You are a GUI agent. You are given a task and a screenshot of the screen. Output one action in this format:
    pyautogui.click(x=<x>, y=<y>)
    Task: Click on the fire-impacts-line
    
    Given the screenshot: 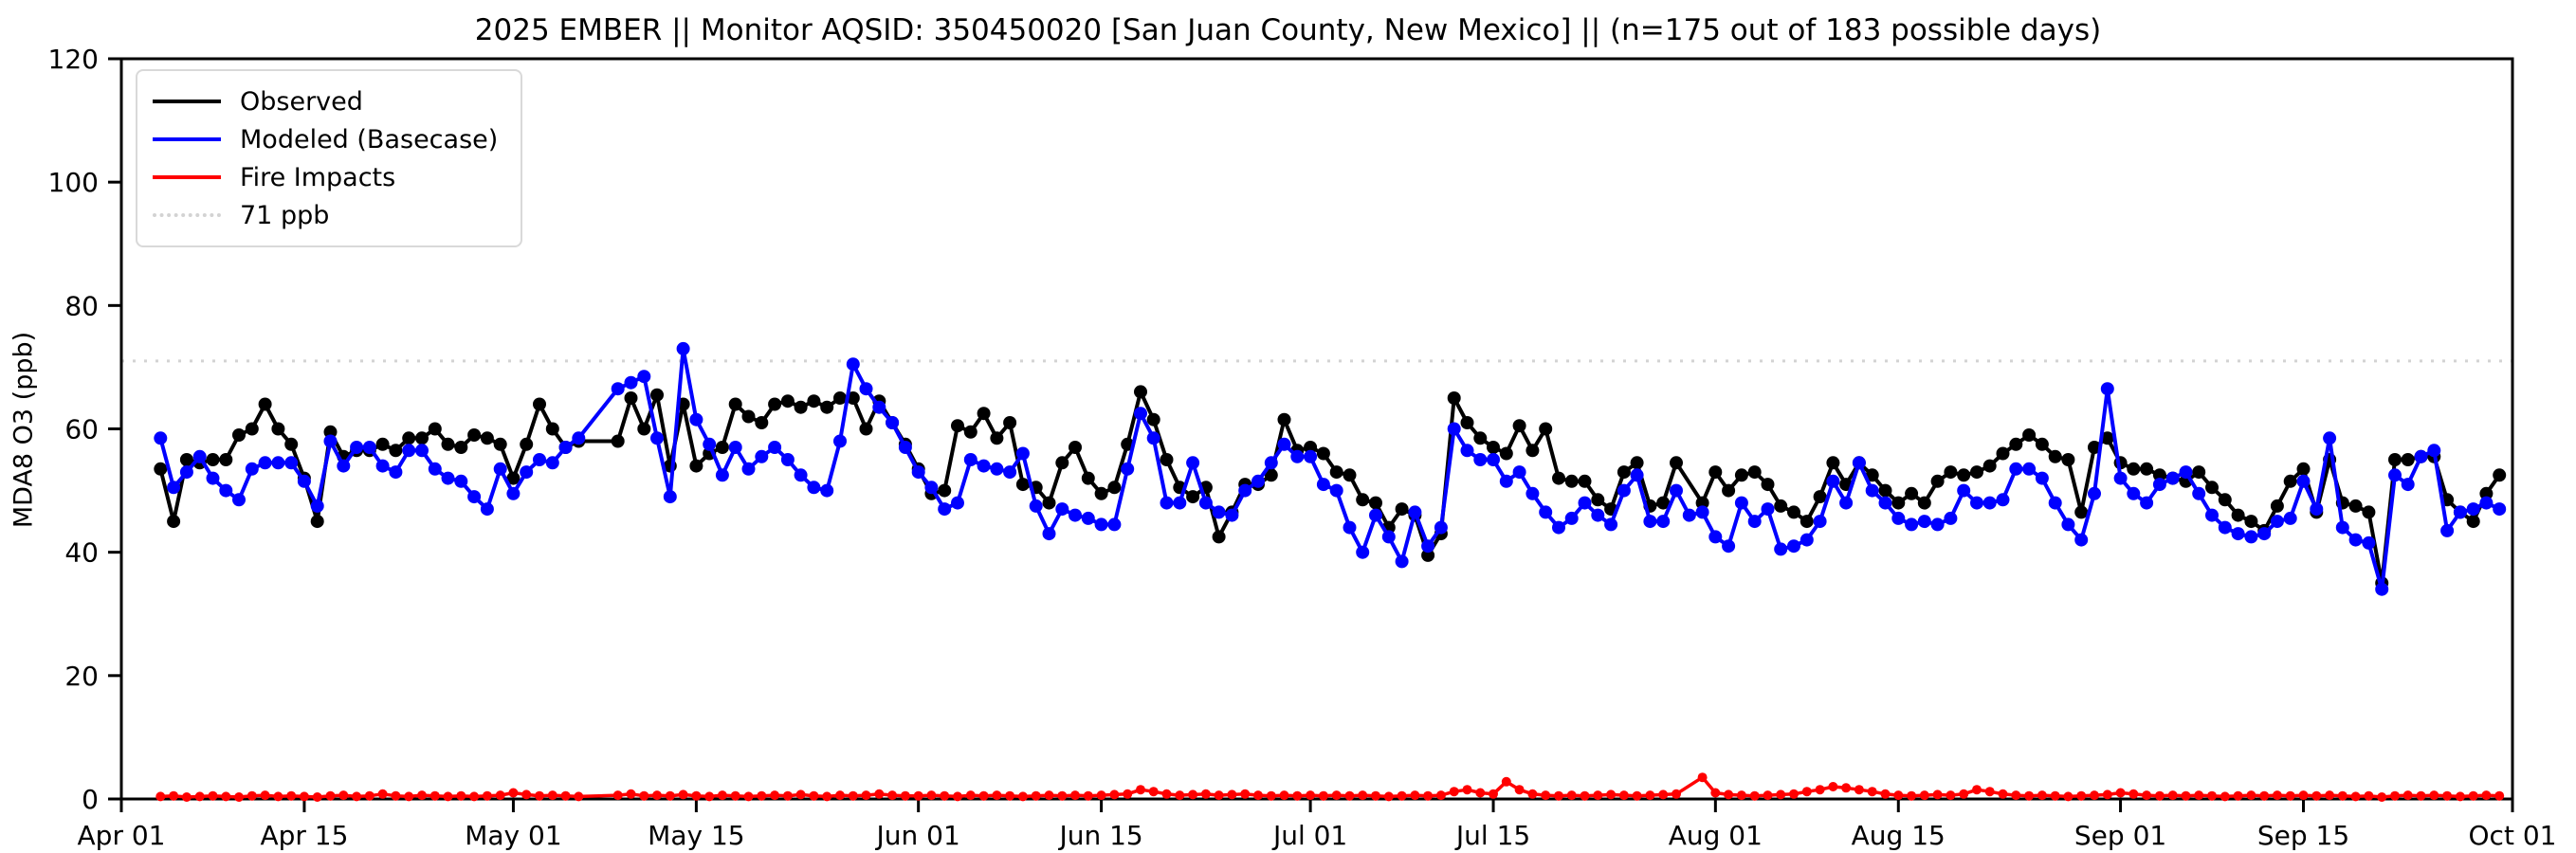 What is the action you would take?
    pyautogui.click(x=1330, y=787)
    